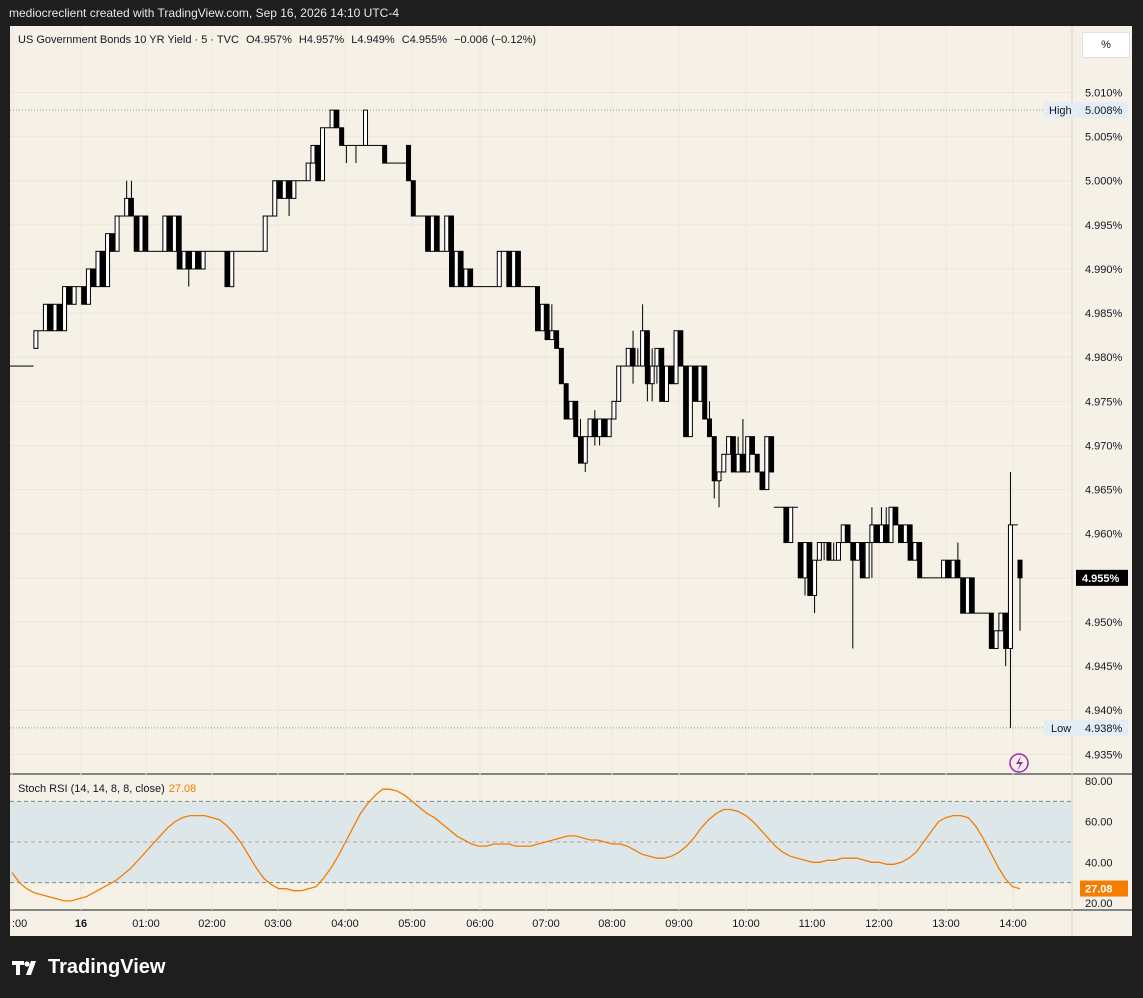 This screenshot has width=1143, height=998. I want to click on price-tick-label: 4.940%, so click(1104, 711).